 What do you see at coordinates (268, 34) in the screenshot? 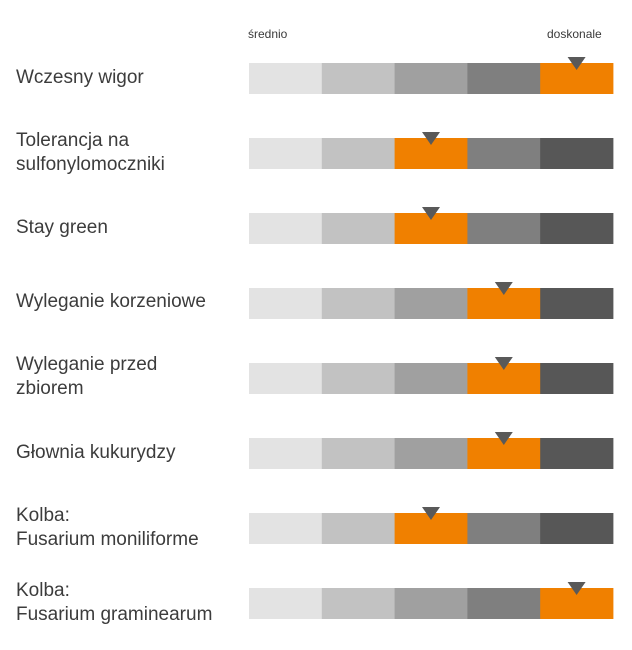
I see `scale-low-label: średnio` at bounding box center [268, 34].